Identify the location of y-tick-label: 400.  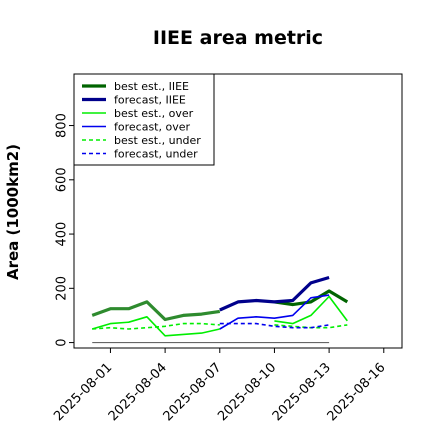
(62, 234).